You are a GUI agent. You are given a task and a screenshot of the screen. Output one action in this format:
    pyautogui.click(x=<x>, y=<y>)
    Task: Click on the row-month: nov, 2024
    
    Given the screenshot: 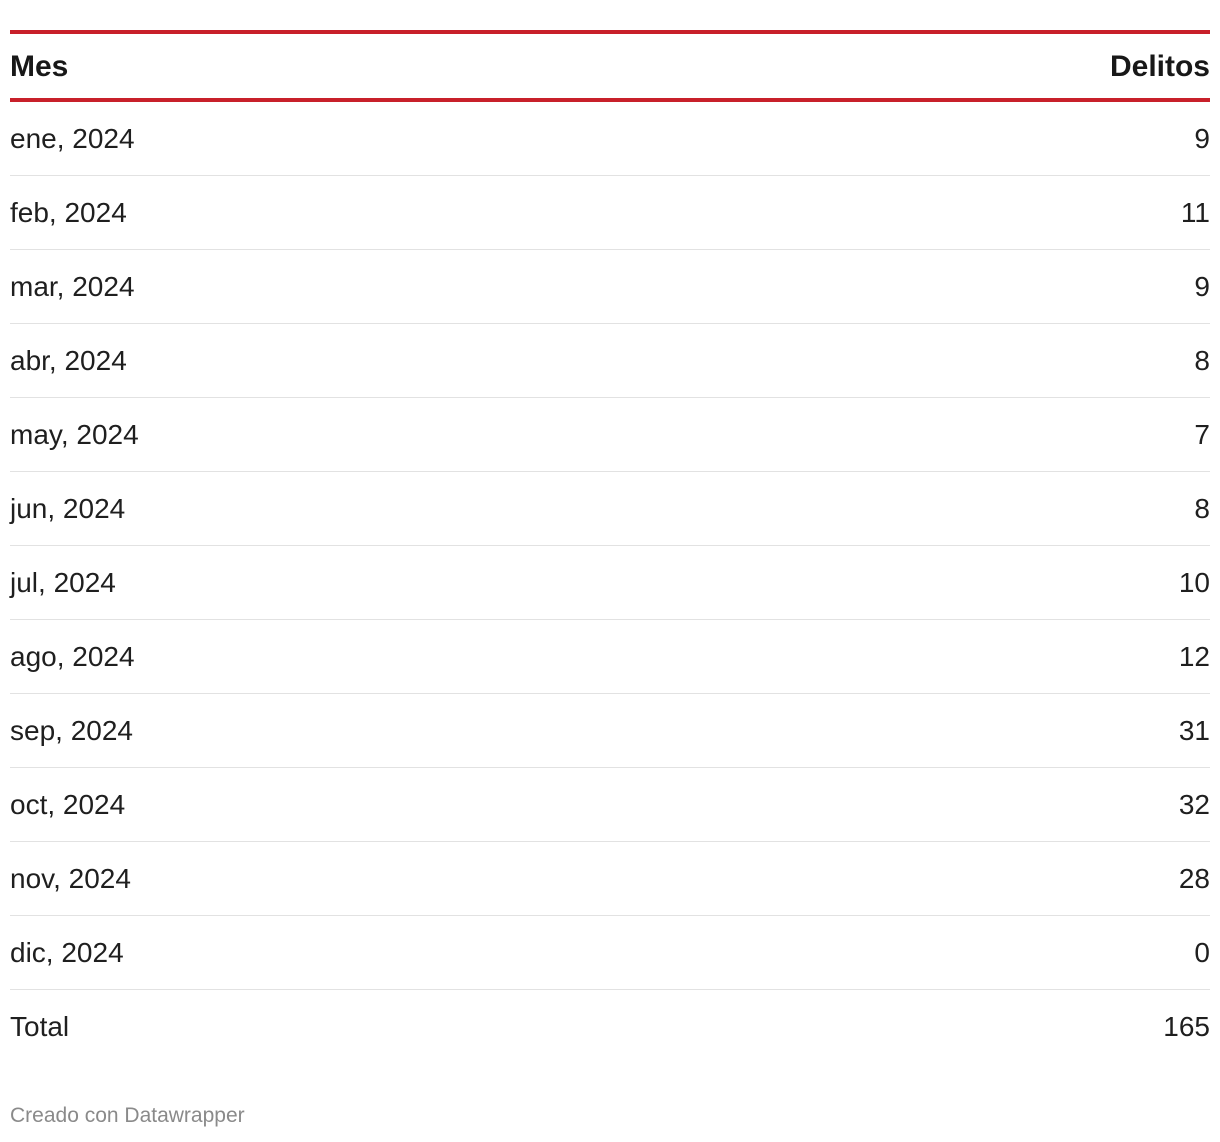 What is the action you would take?
    pyautogui.click(x=70, y=878)
    